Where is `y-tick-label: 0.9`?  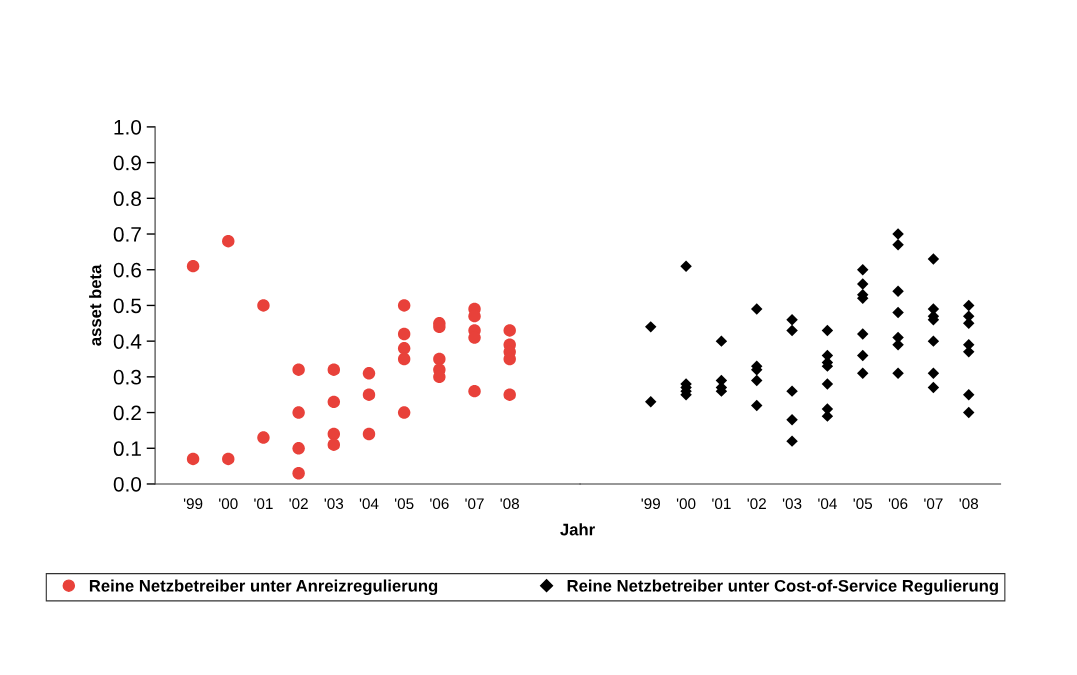 y-tick-label: 0.9 is located at coordinates (127, 163).